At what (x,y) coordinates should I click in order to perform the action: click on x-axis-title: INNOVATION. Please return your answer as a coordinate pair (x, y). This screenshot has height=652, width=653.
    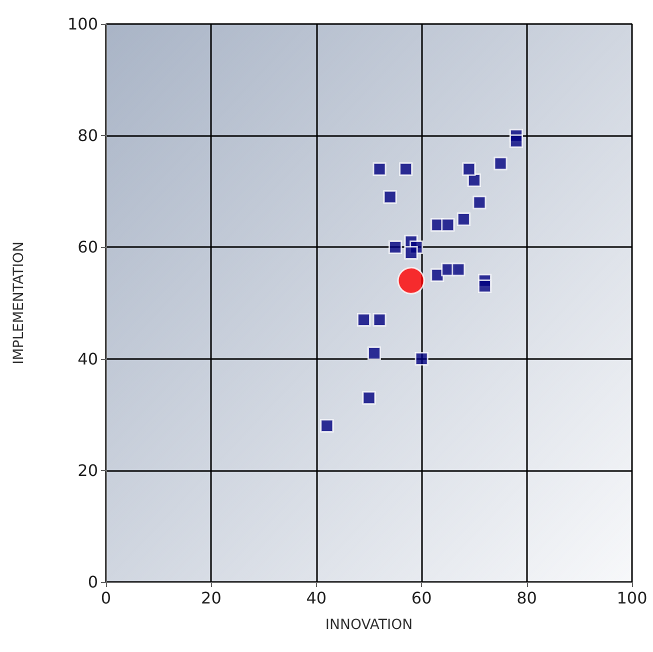
    Looking at the image, I should click on (369, 625).